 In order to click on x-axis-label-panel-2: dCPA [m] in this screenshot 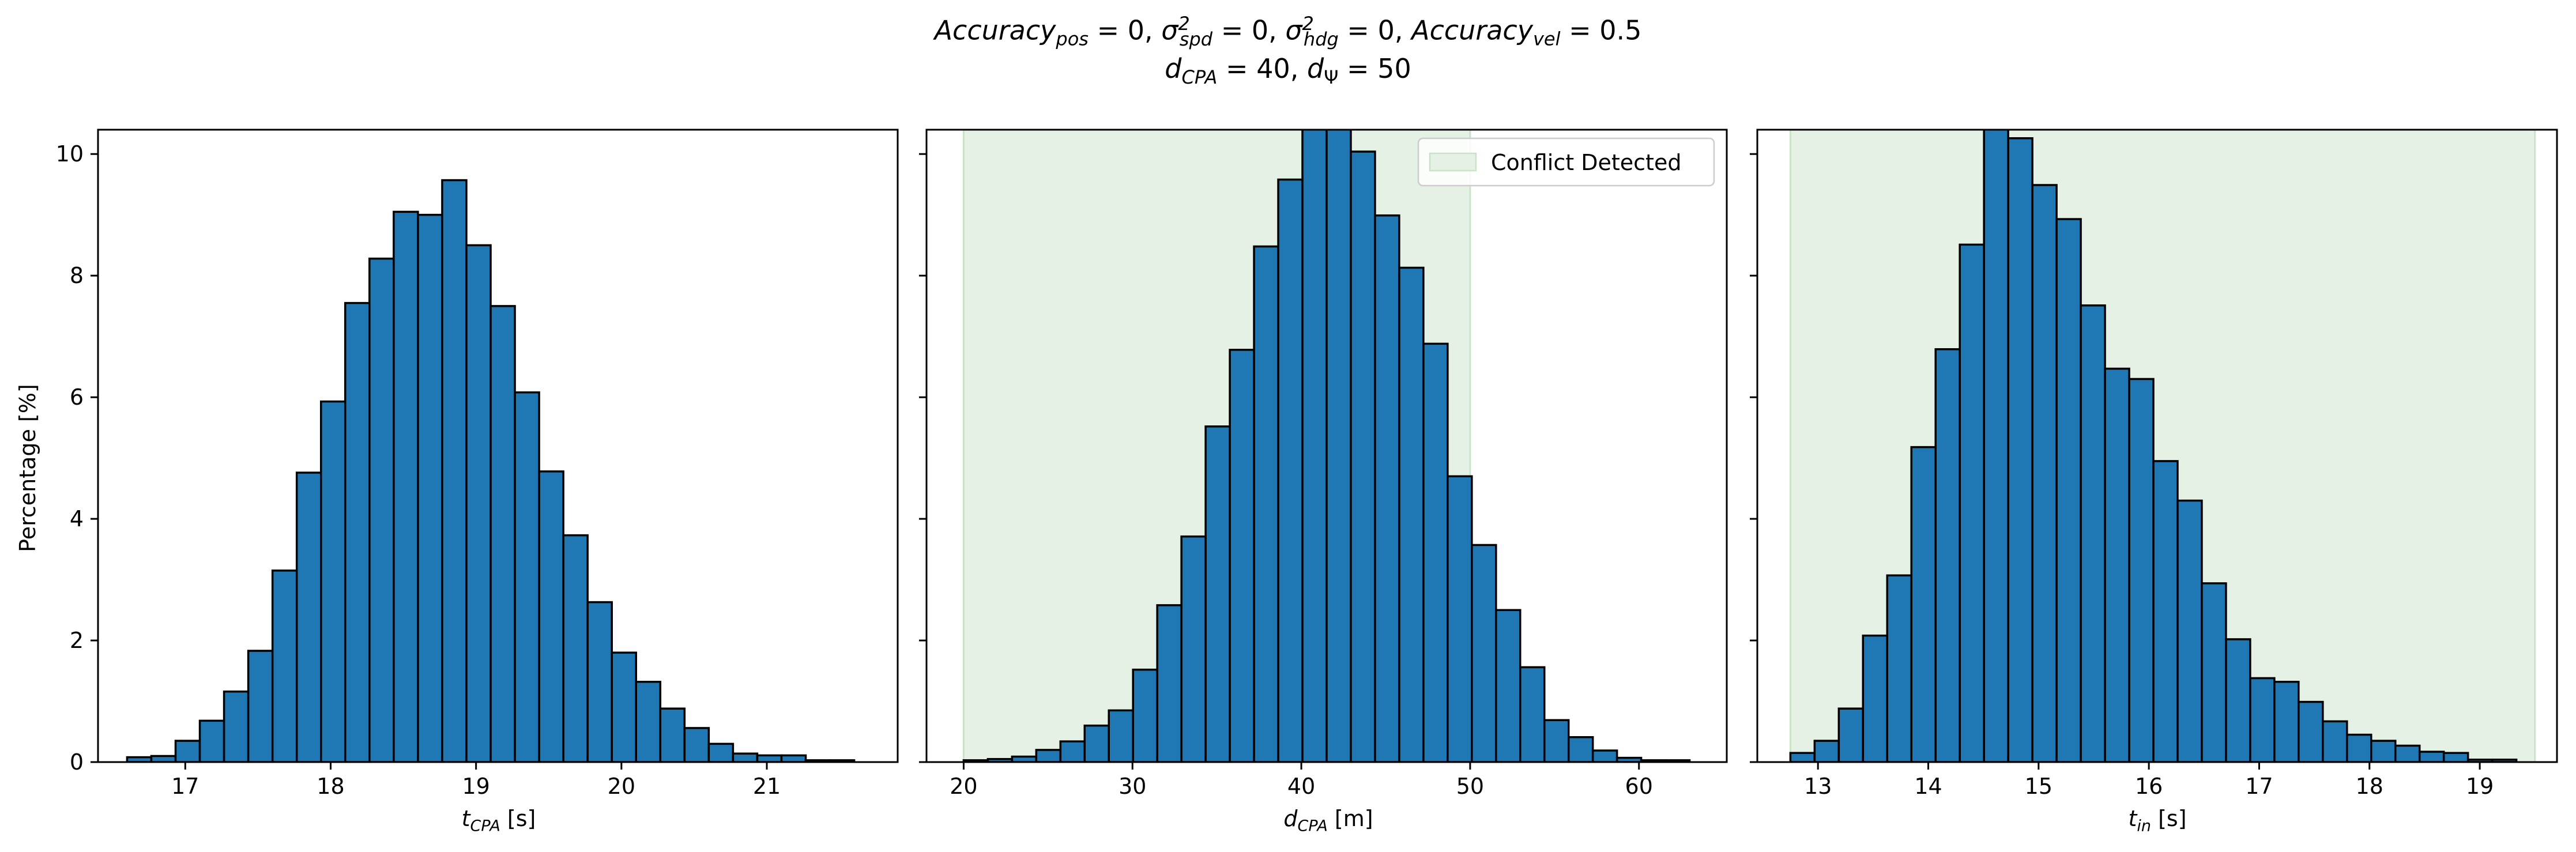, I will do `click(1328, 821)`.